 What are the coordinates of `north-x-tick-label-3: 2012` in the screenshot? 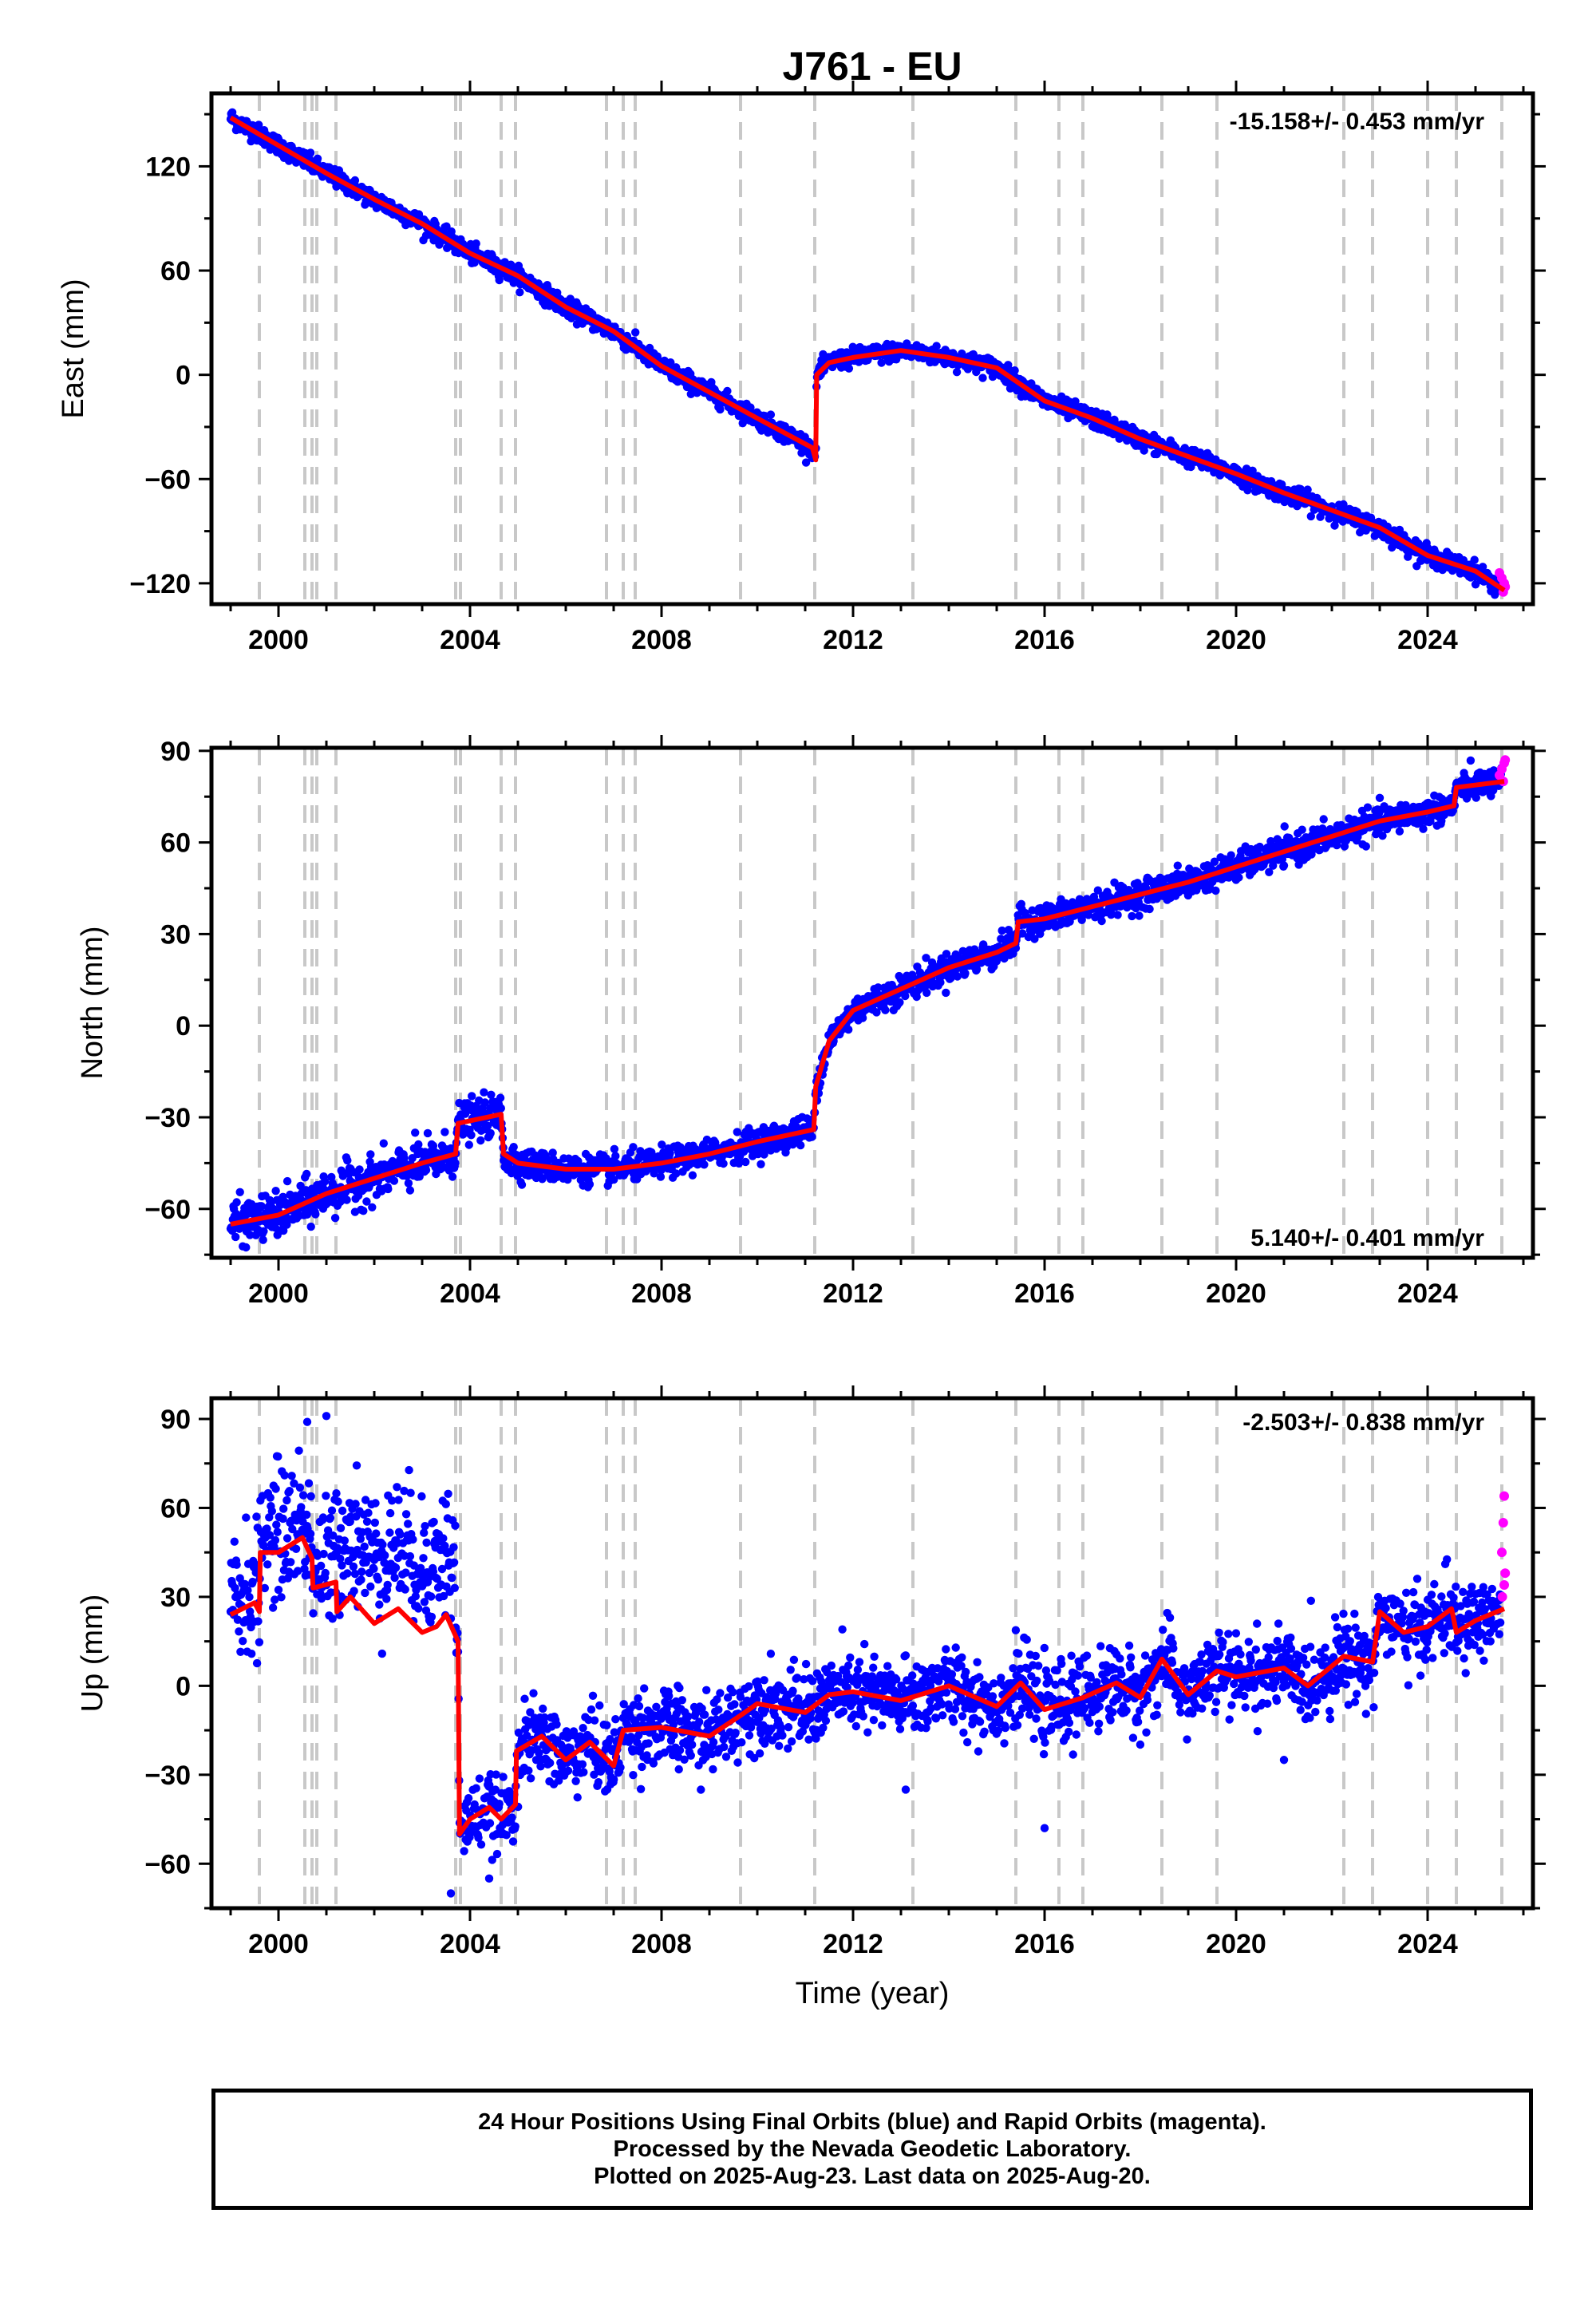 It's located at (853, 1294).